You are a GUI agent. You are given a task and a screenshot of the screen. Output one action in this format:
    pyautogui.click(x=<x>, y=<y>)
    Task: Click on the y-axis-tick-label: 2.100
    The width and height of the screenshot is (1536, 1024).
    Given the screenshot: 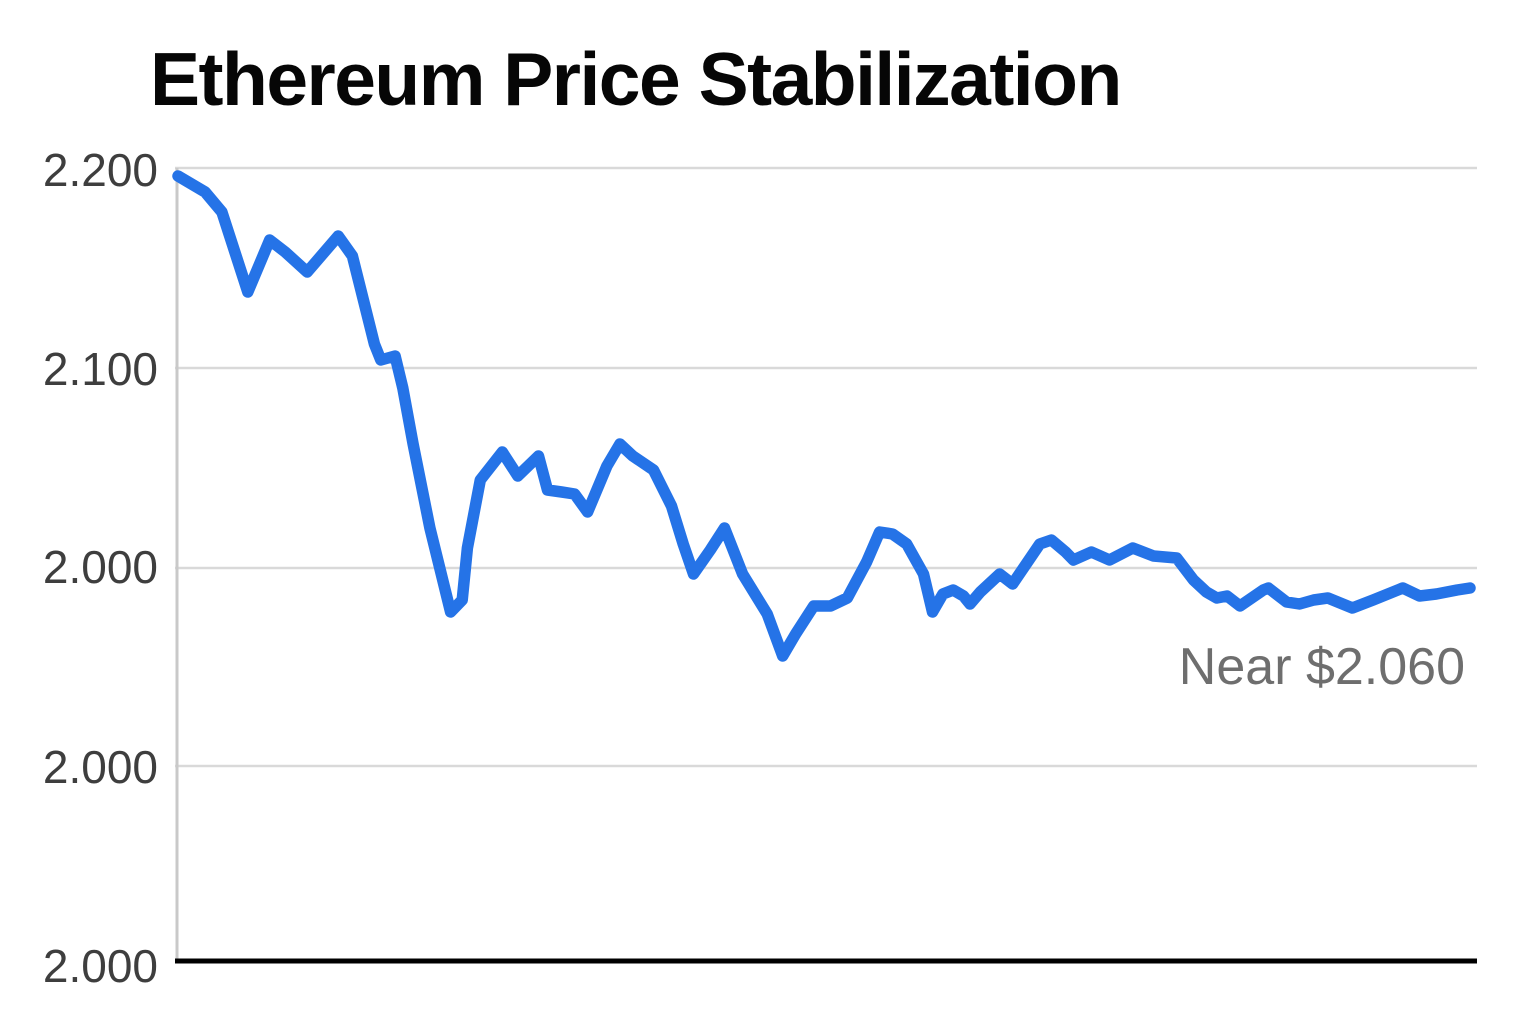 What is the action you would take?
    pyautogui.click(x=100, y=369)
    